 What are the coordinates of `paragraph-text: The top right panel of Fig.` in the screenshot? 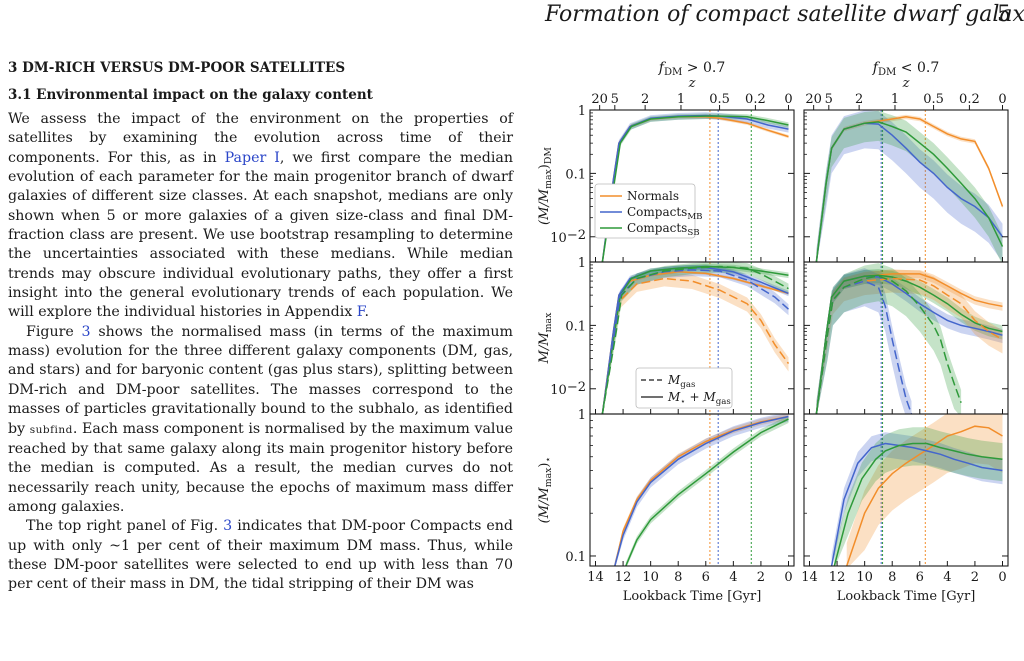 It's located at (125, 526).